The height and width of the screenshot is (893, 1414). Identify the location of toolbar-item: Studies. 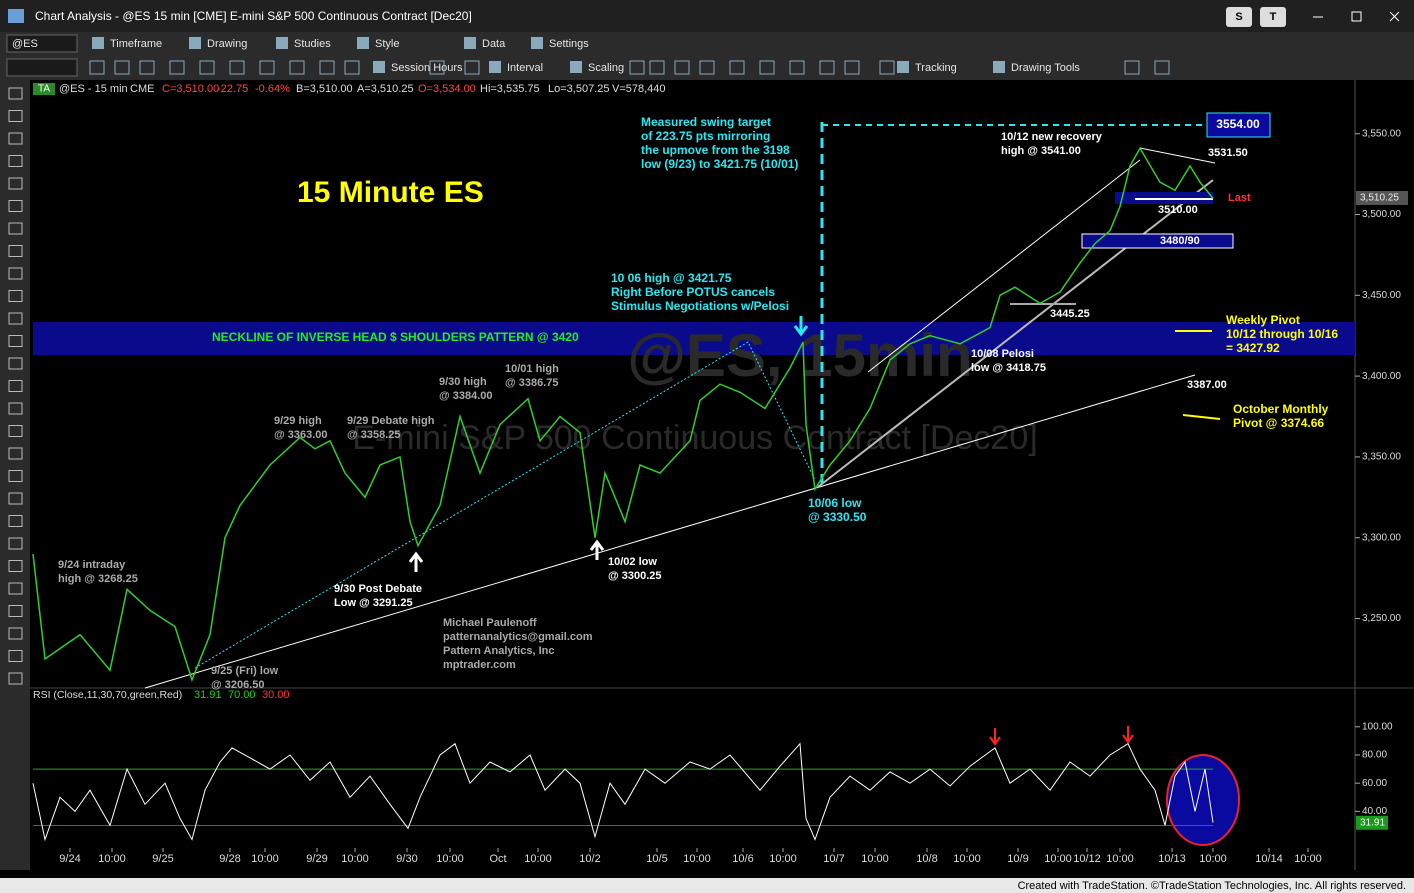
(312, 44).